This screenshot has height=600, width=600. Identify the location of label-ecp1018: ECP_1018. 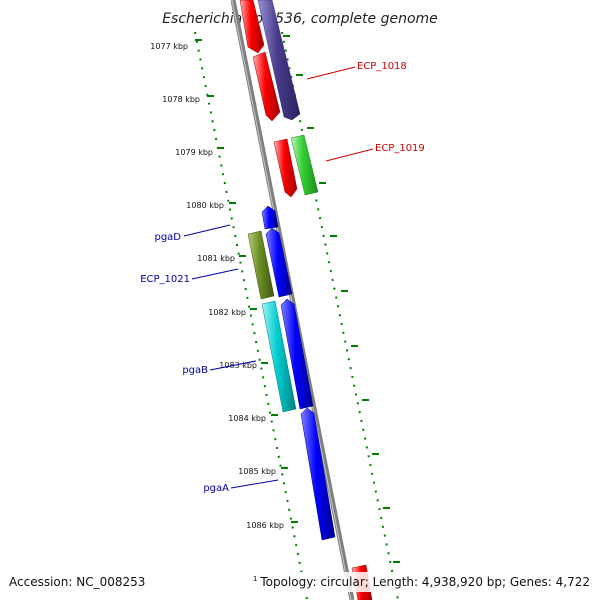
(382, 66).